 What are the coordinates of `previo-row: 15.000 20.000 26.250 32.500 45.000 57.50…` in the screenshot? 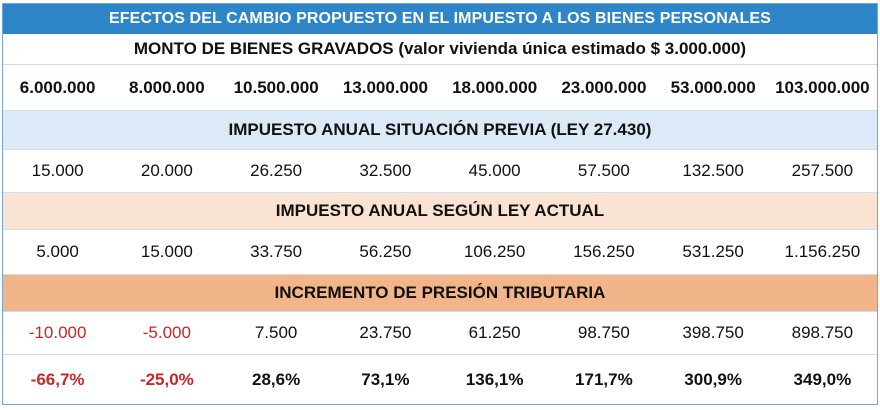 It's located at (440, 171).